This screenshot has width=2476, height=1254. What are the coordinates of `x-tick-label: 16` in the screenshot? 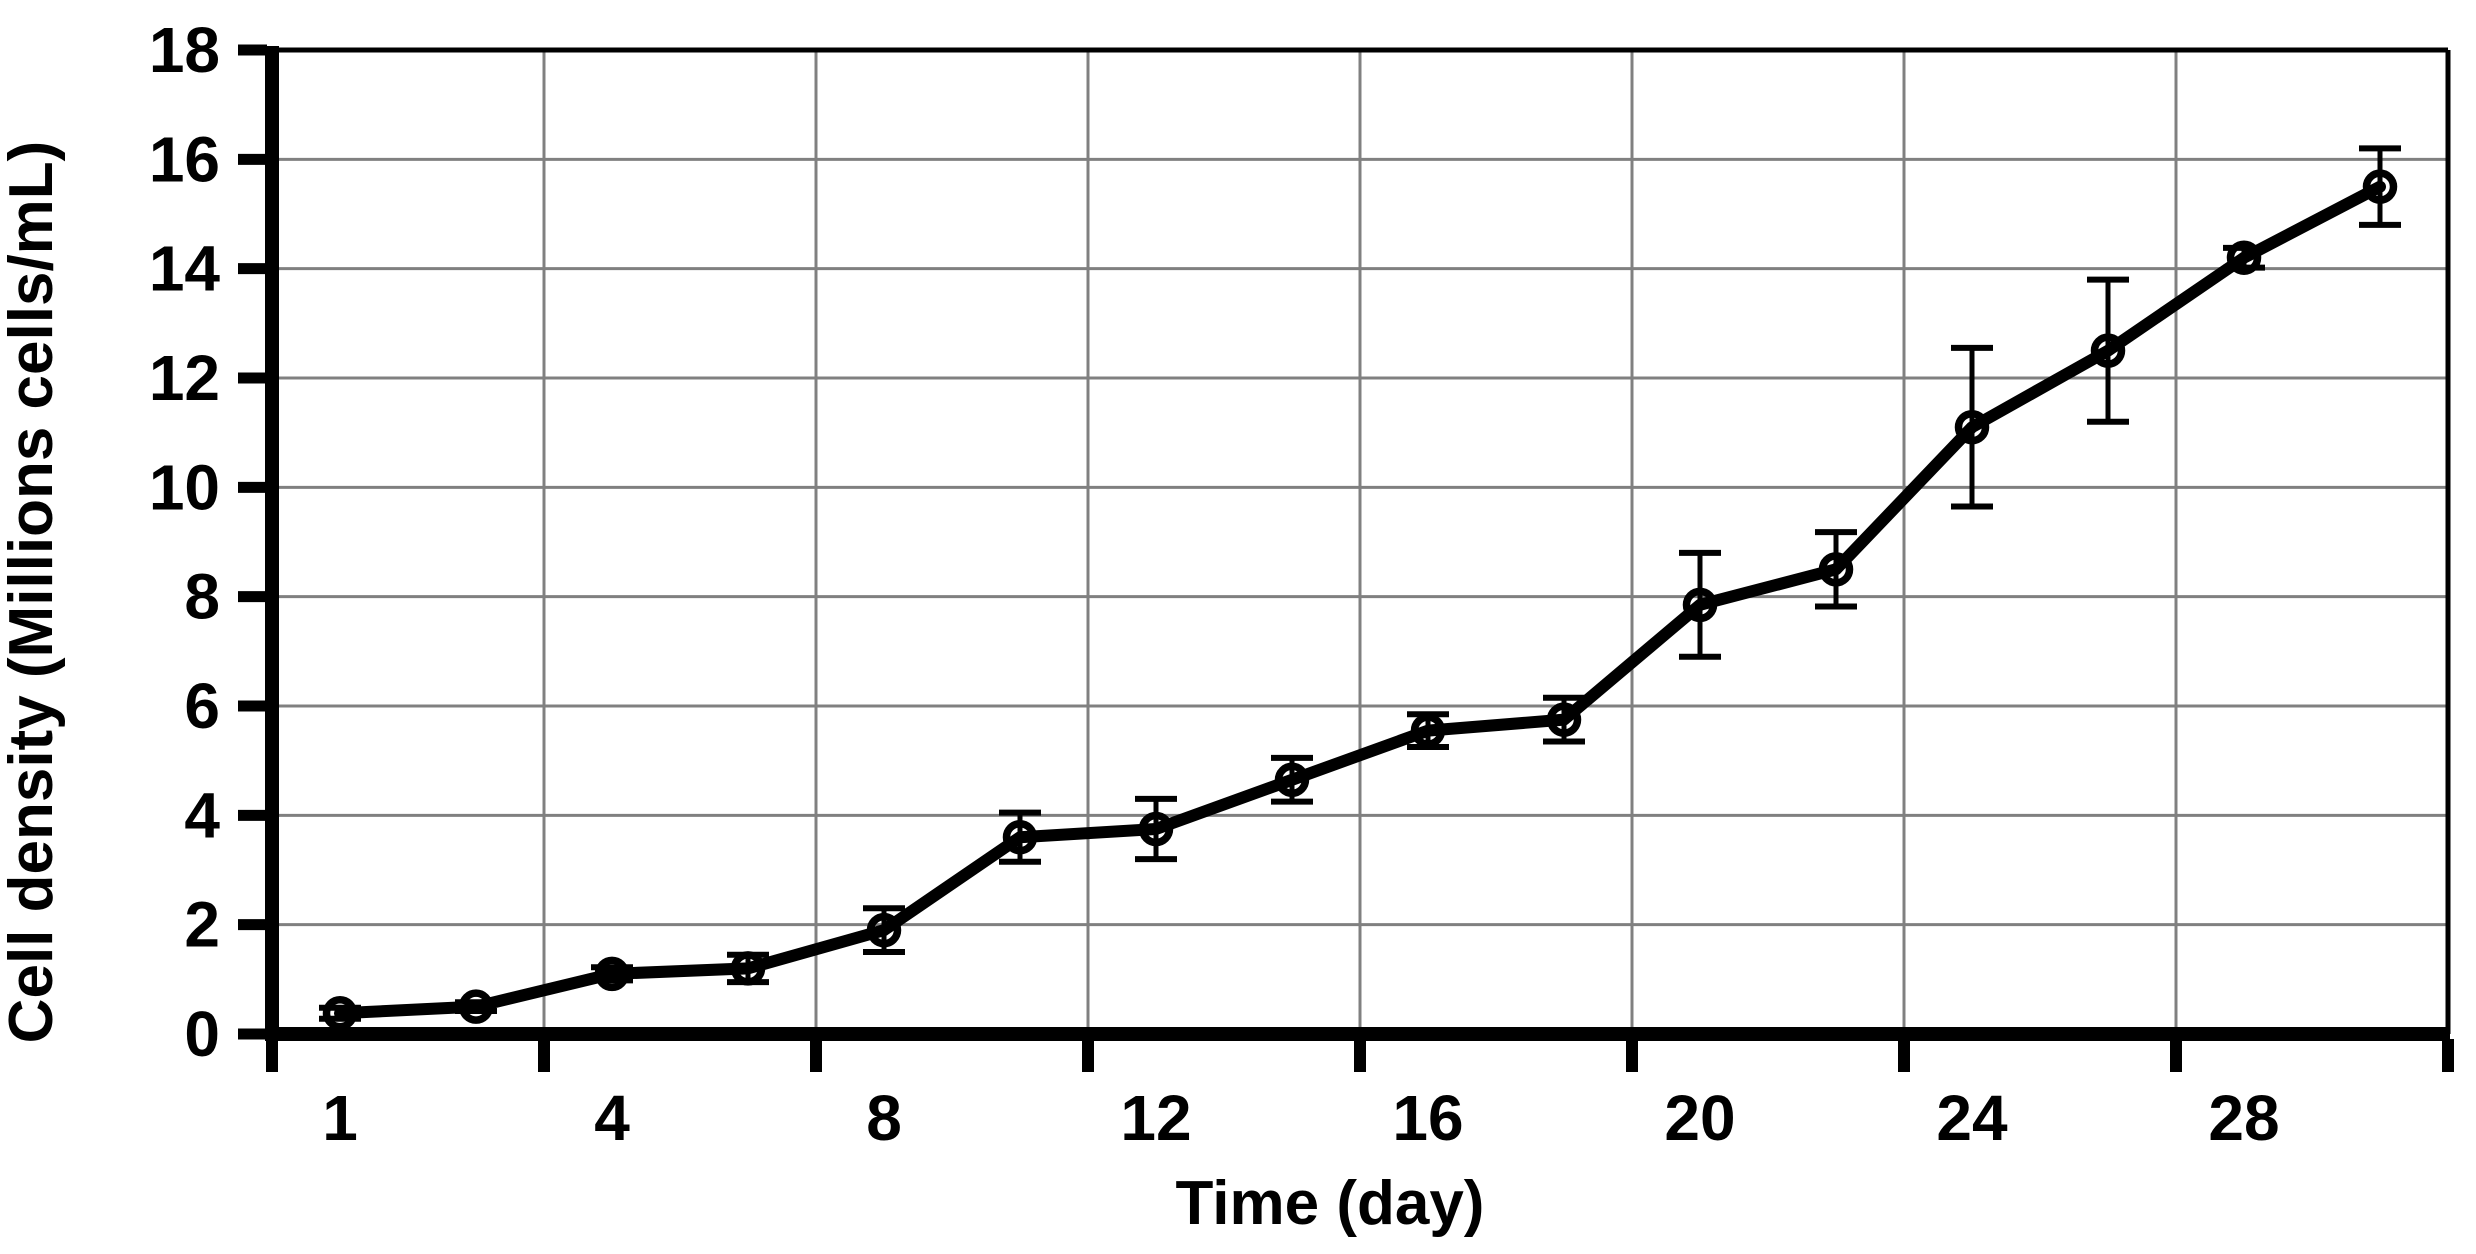 It's located at (1427, 1118).